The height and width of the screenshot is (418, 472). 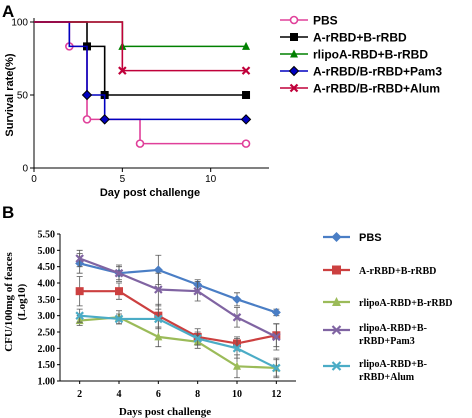 What do you see at coordinates (47, 267) in the screenshot?
I see `panel-b-y-tick-label: 4.50` at bounding box center [47, 267].